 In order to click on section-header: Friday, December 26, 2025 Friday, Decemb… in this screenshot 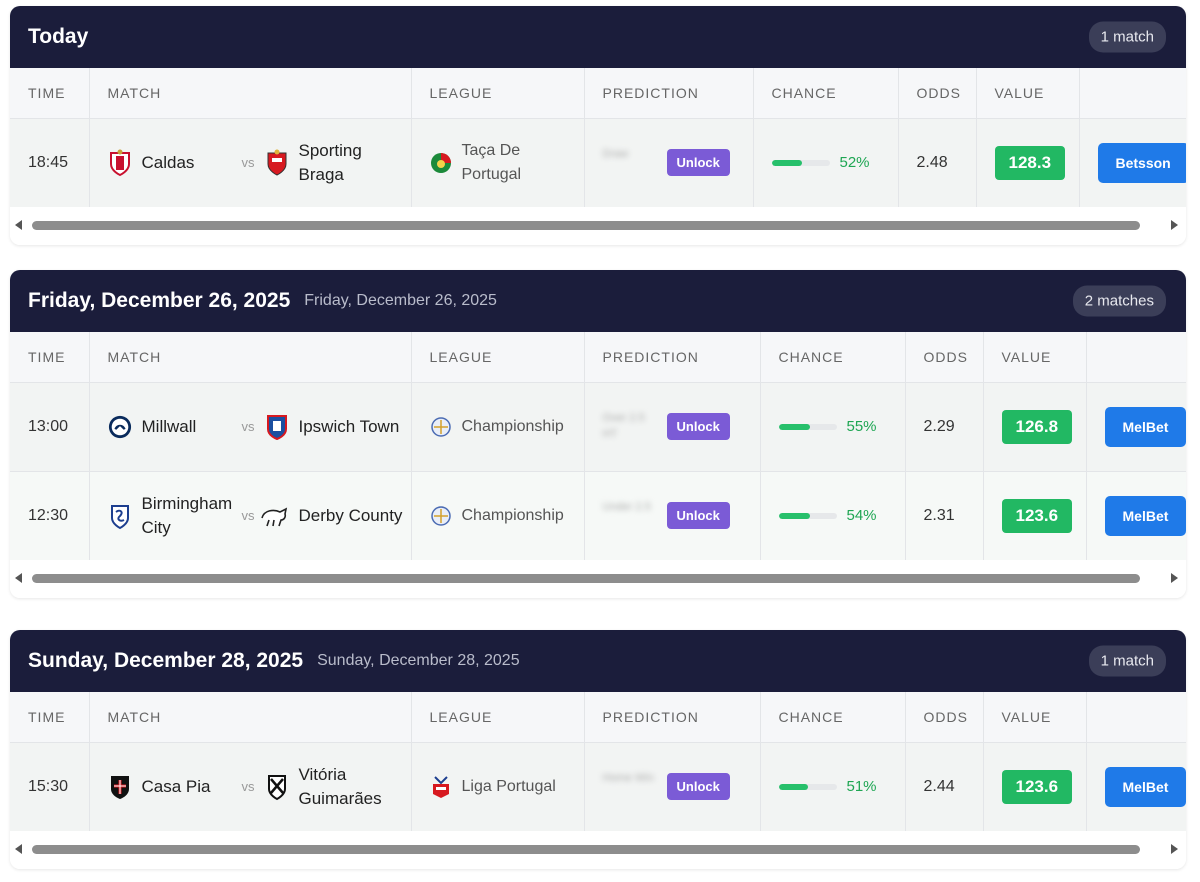, I will do `click(598, 301)`.